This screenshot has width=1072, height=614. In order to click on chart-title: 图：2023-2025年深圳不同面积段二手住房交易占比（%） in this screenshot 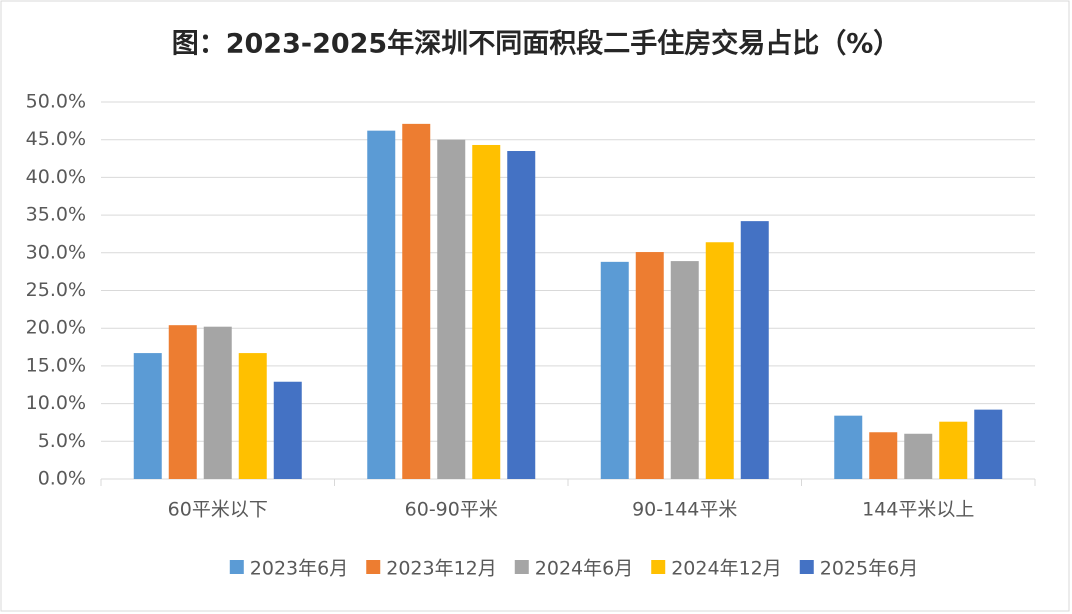, I will do `click(536, 44)`.